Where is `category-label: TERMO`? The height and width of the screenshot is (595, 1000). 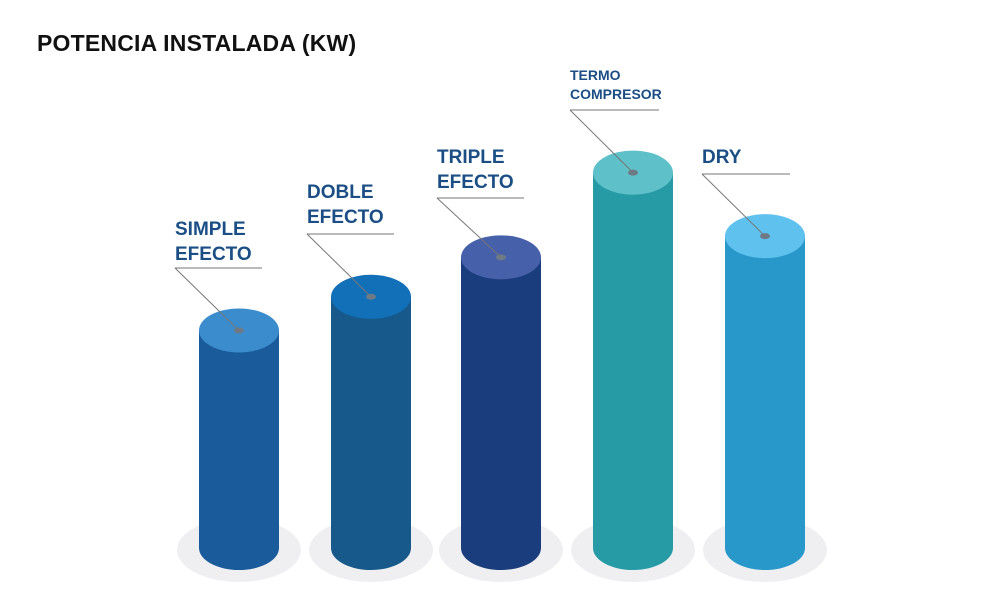 category-label: TERMO is located at coordinates (595, 75).